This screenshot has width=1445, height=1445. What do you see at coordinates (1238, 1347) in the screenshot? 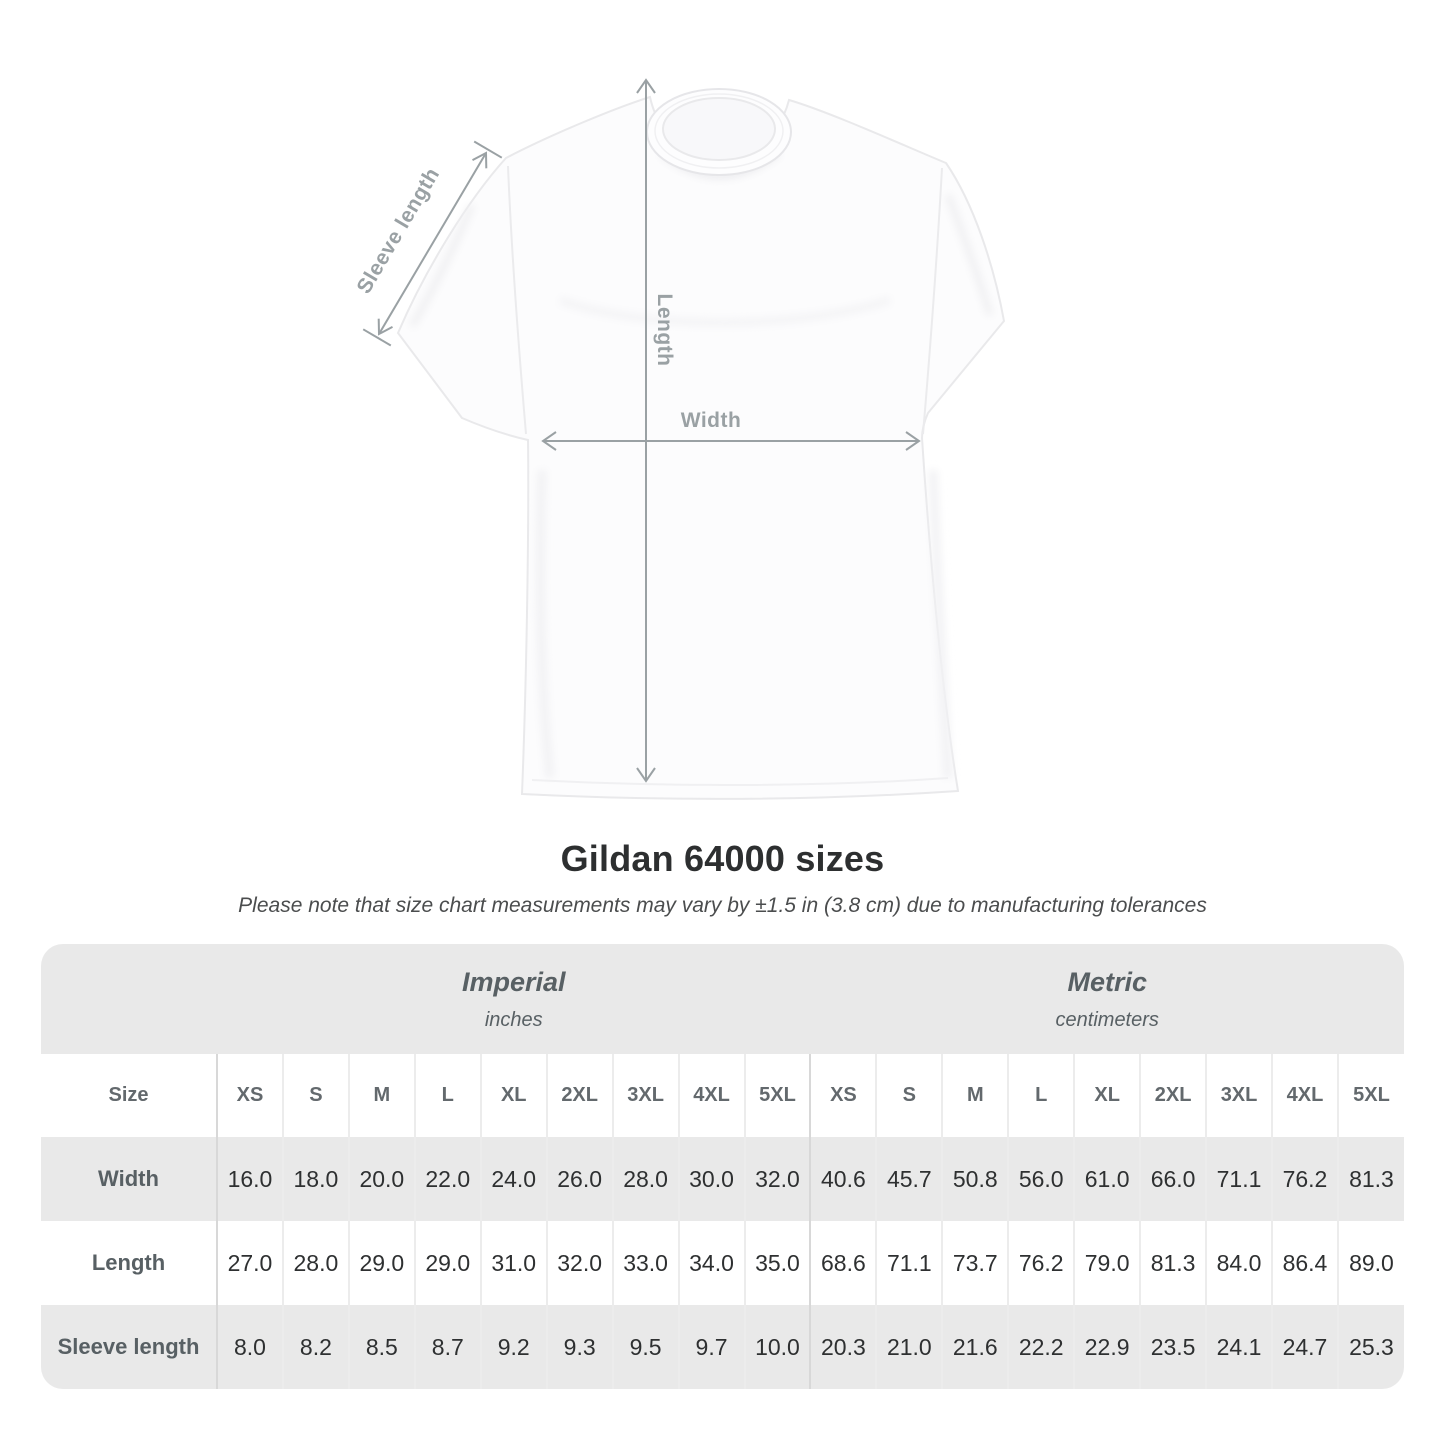
I see `value-cell: 24.1` at bounding box center [1238, 1347].